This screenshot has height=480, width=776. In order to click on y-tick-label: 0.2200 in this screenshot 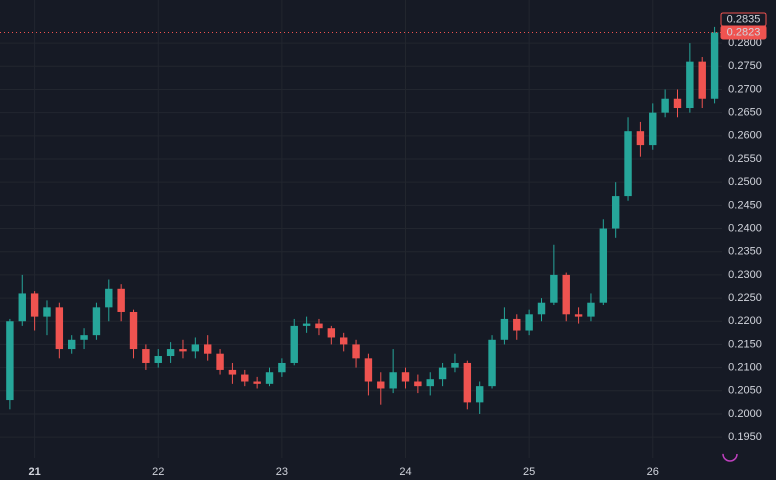, I will do `click(745, 321)`.